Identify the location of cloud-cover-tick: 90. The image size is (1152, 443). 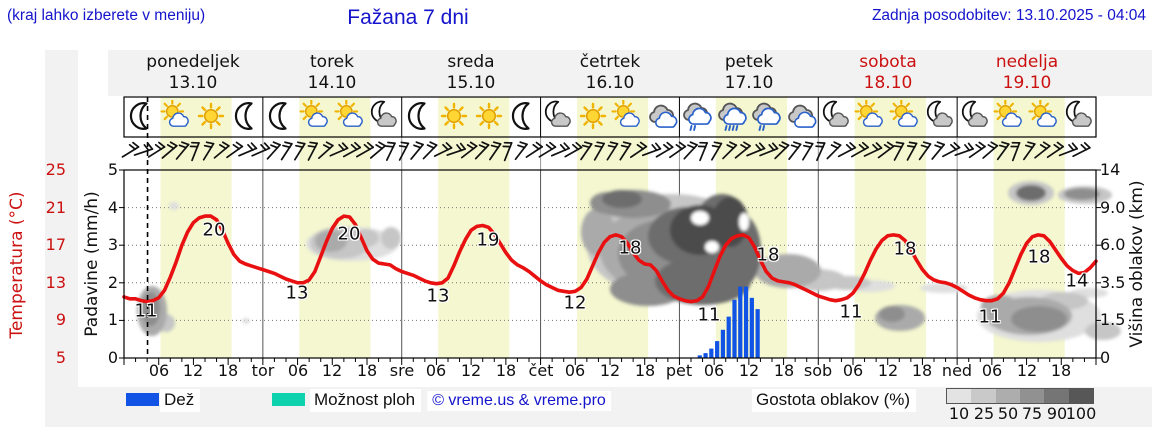
(1057, 413).